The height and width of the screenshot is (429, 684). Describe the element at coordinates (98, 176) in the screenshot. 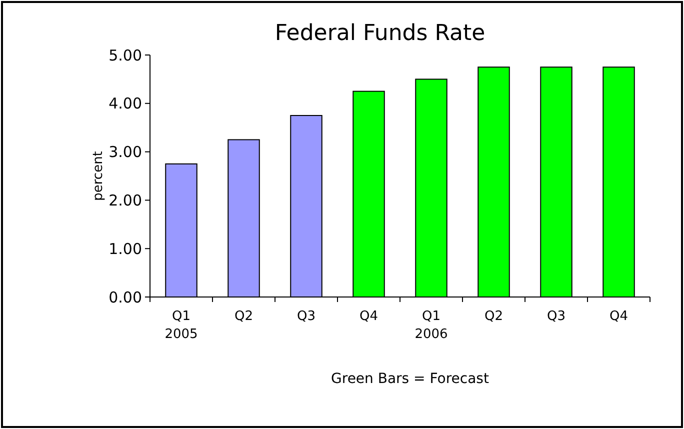

I see `y-axis-title: percent` at that location.